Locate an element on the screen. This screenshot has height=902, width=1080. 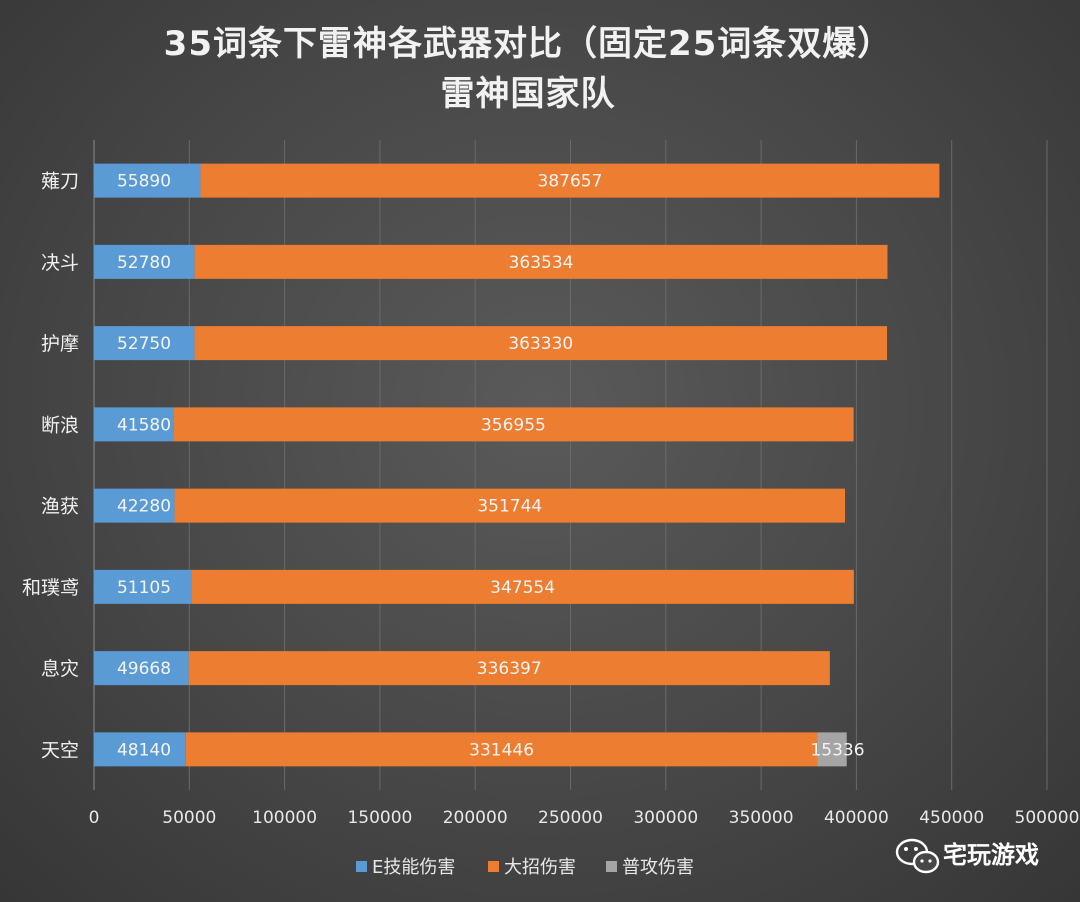
watermark: 宅玩游戏 is located at coordinates (967, 856).